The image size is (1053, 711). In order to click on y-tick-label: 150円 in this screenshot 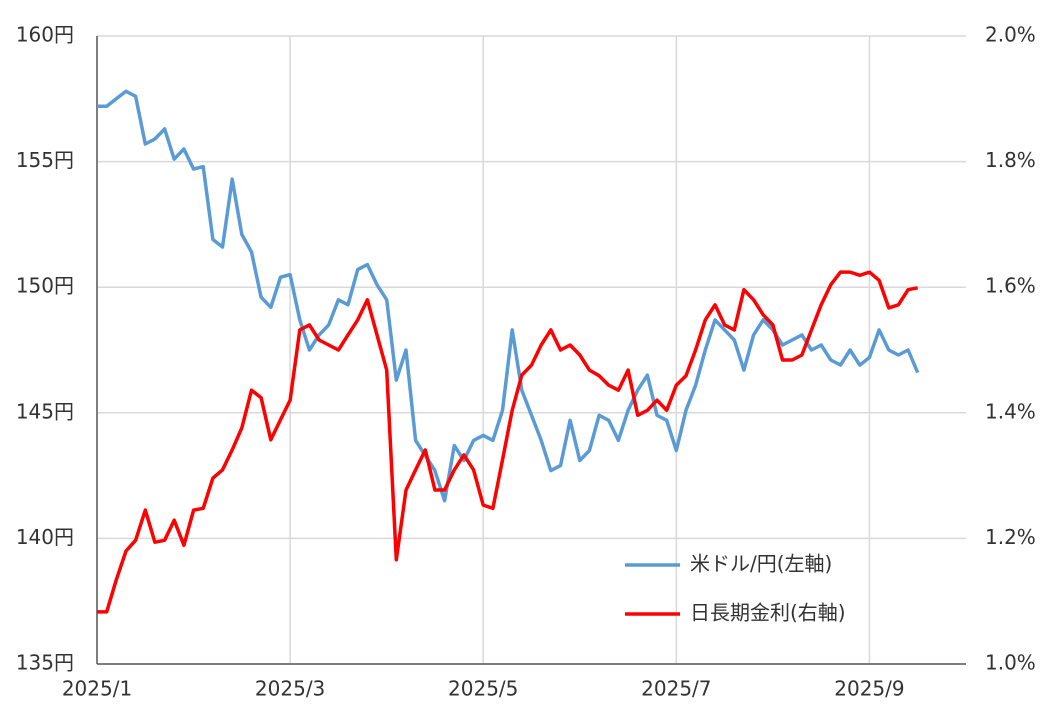, I will do `click(45, 286)`.